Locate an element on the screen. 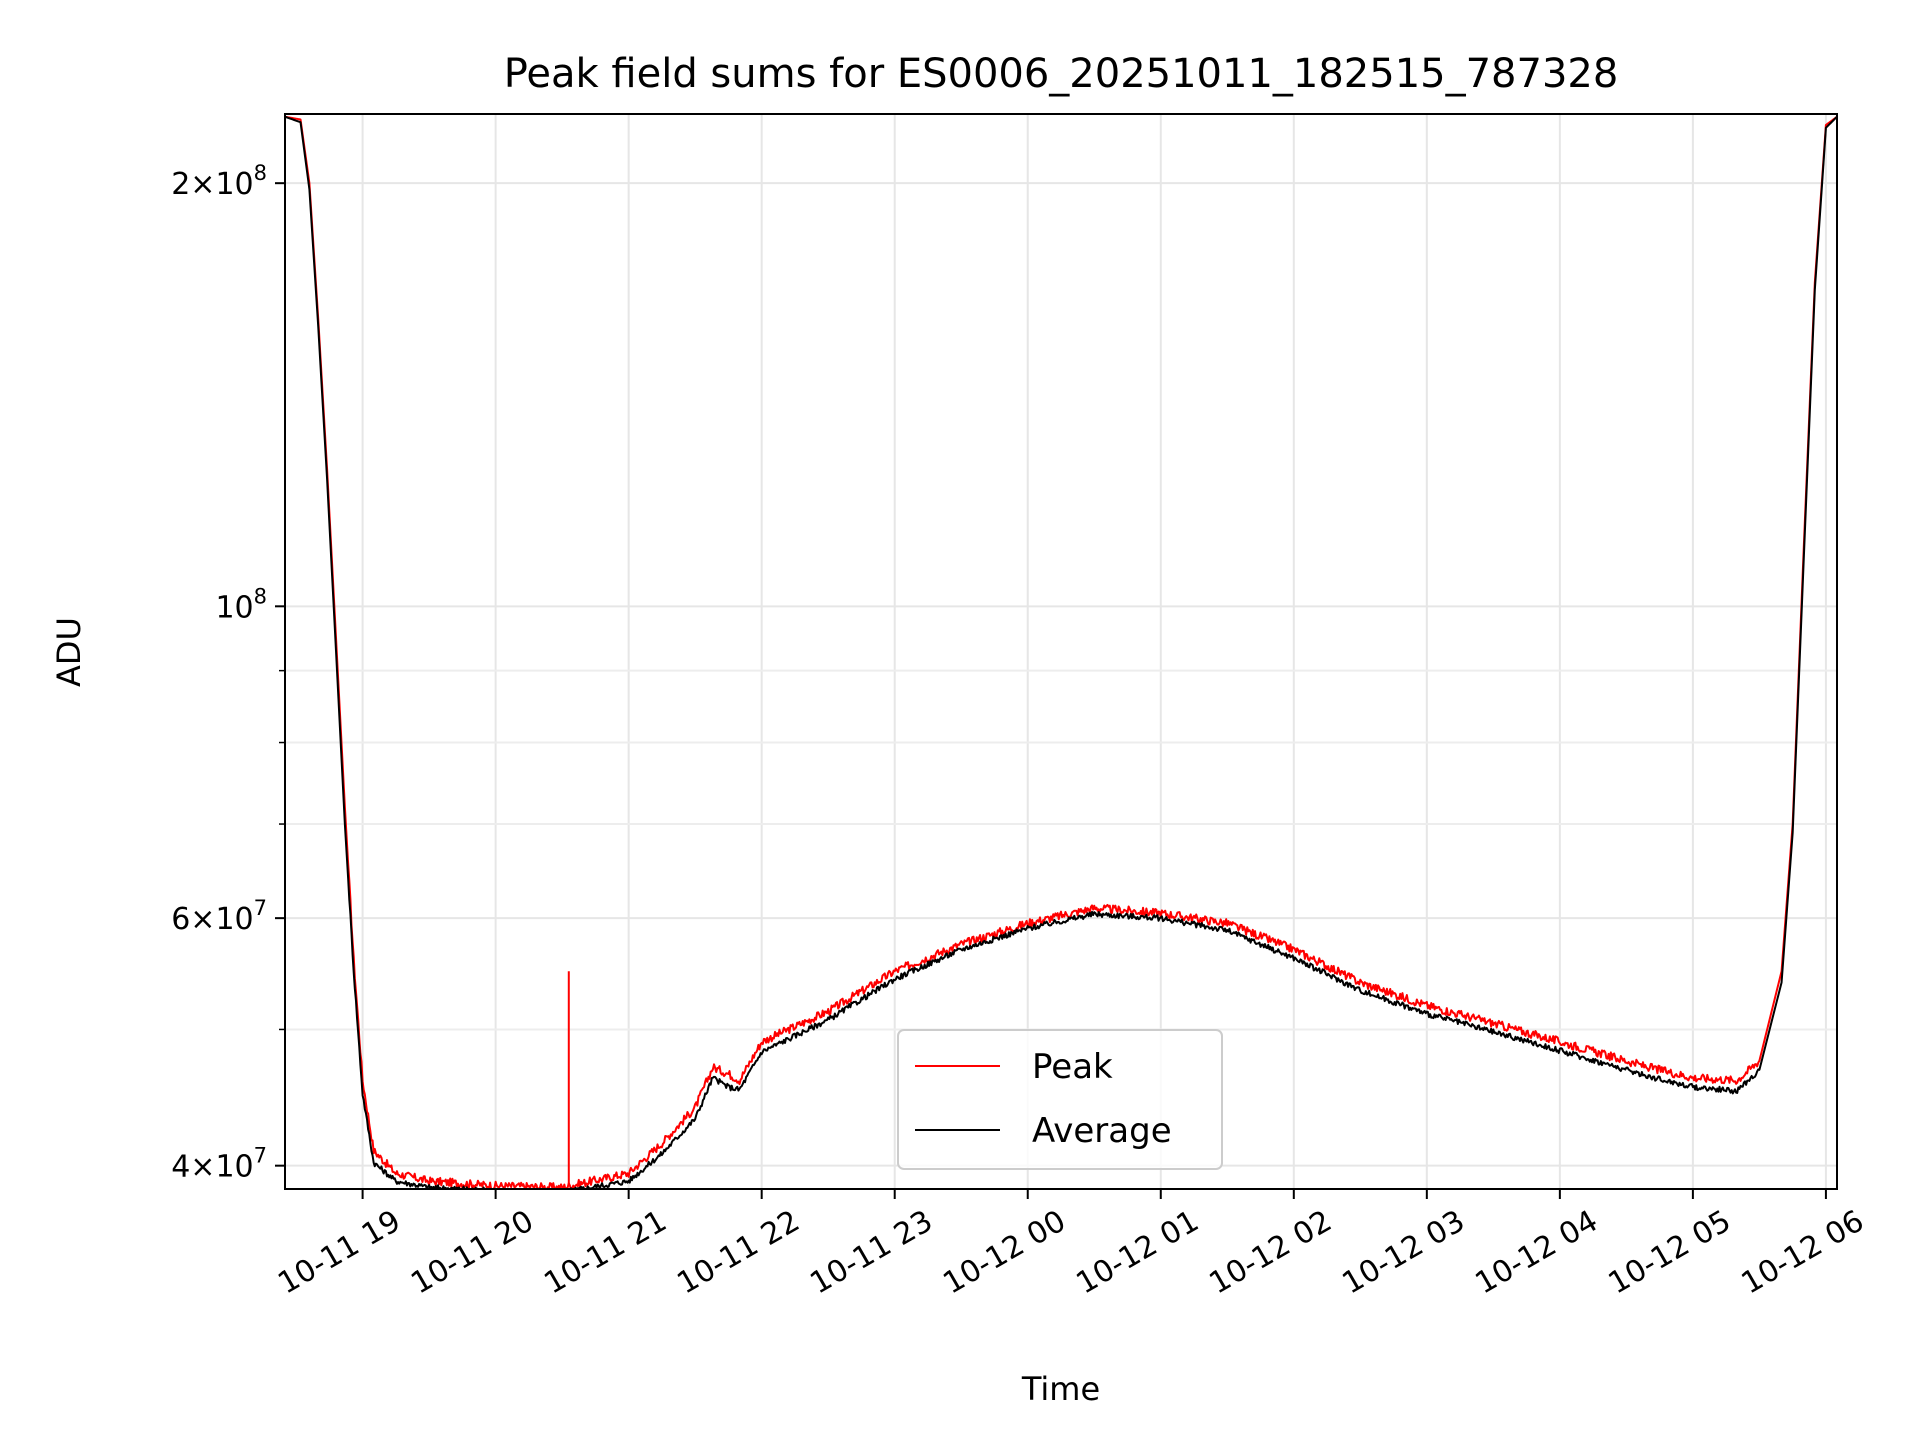 The image size is (1920, 1440). y-tick-label: 108 is located at coordinates (241, 604).